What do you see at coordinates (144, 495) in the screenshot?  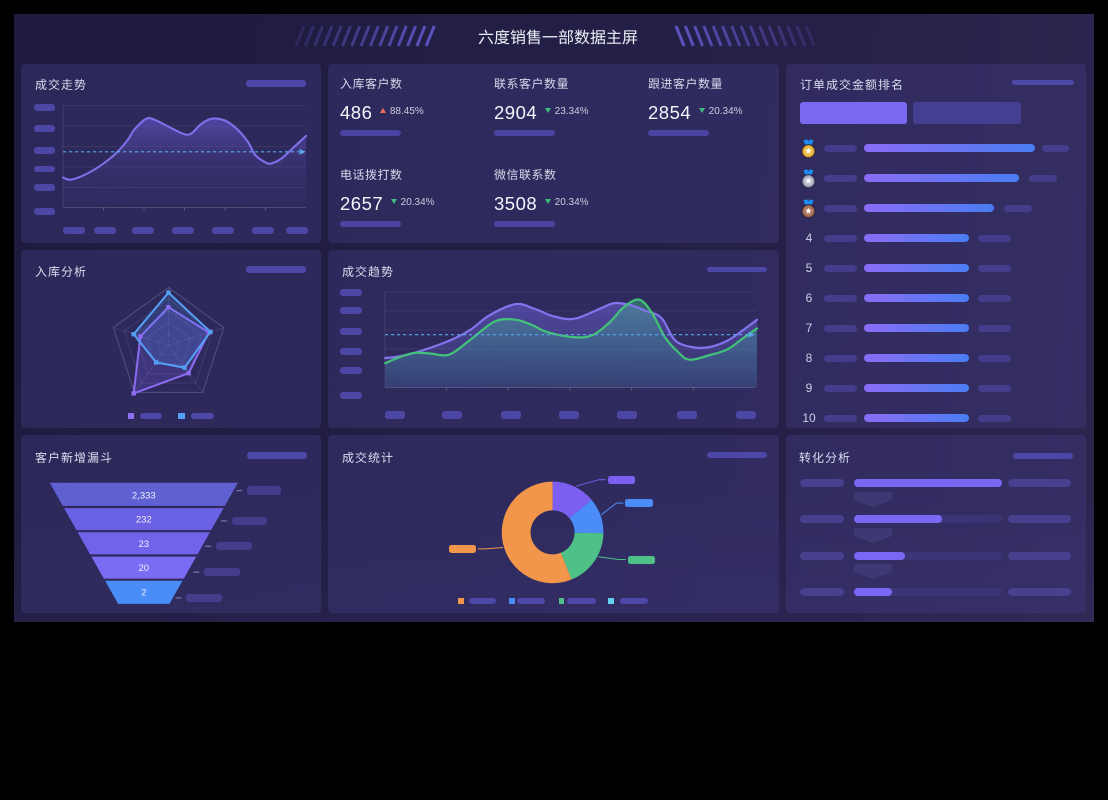 I see `svg-text: 2,333` at bounding box center [144, 495].